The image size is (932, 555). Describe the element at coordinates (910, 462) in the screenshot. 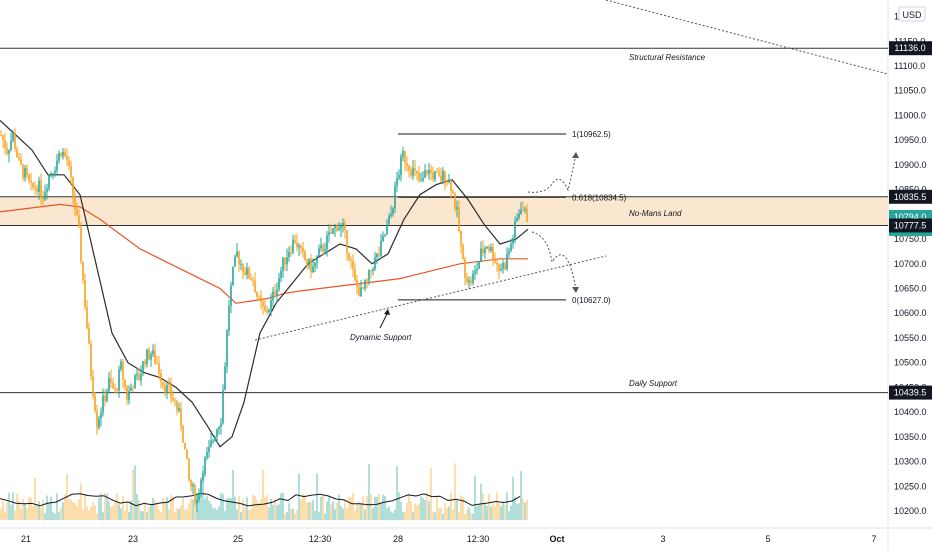

I see `y-tick-label: 10300.0` at that location.